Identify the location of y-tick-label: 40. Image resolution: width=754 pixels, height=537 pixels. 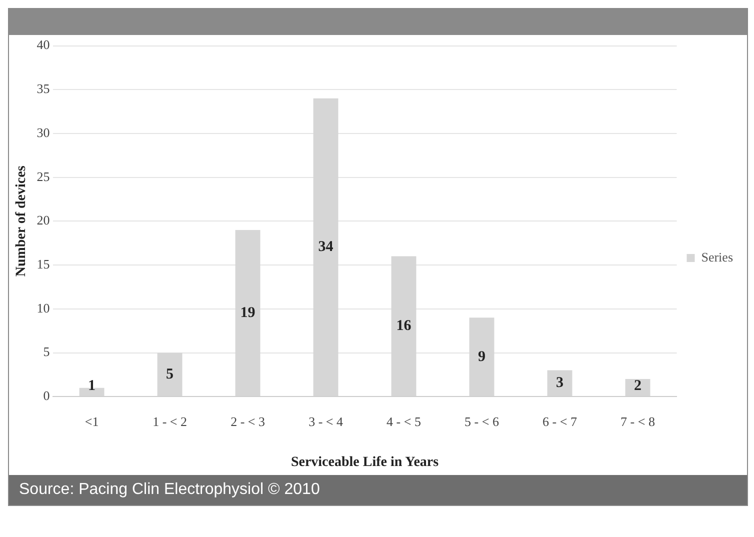
(43, 44).